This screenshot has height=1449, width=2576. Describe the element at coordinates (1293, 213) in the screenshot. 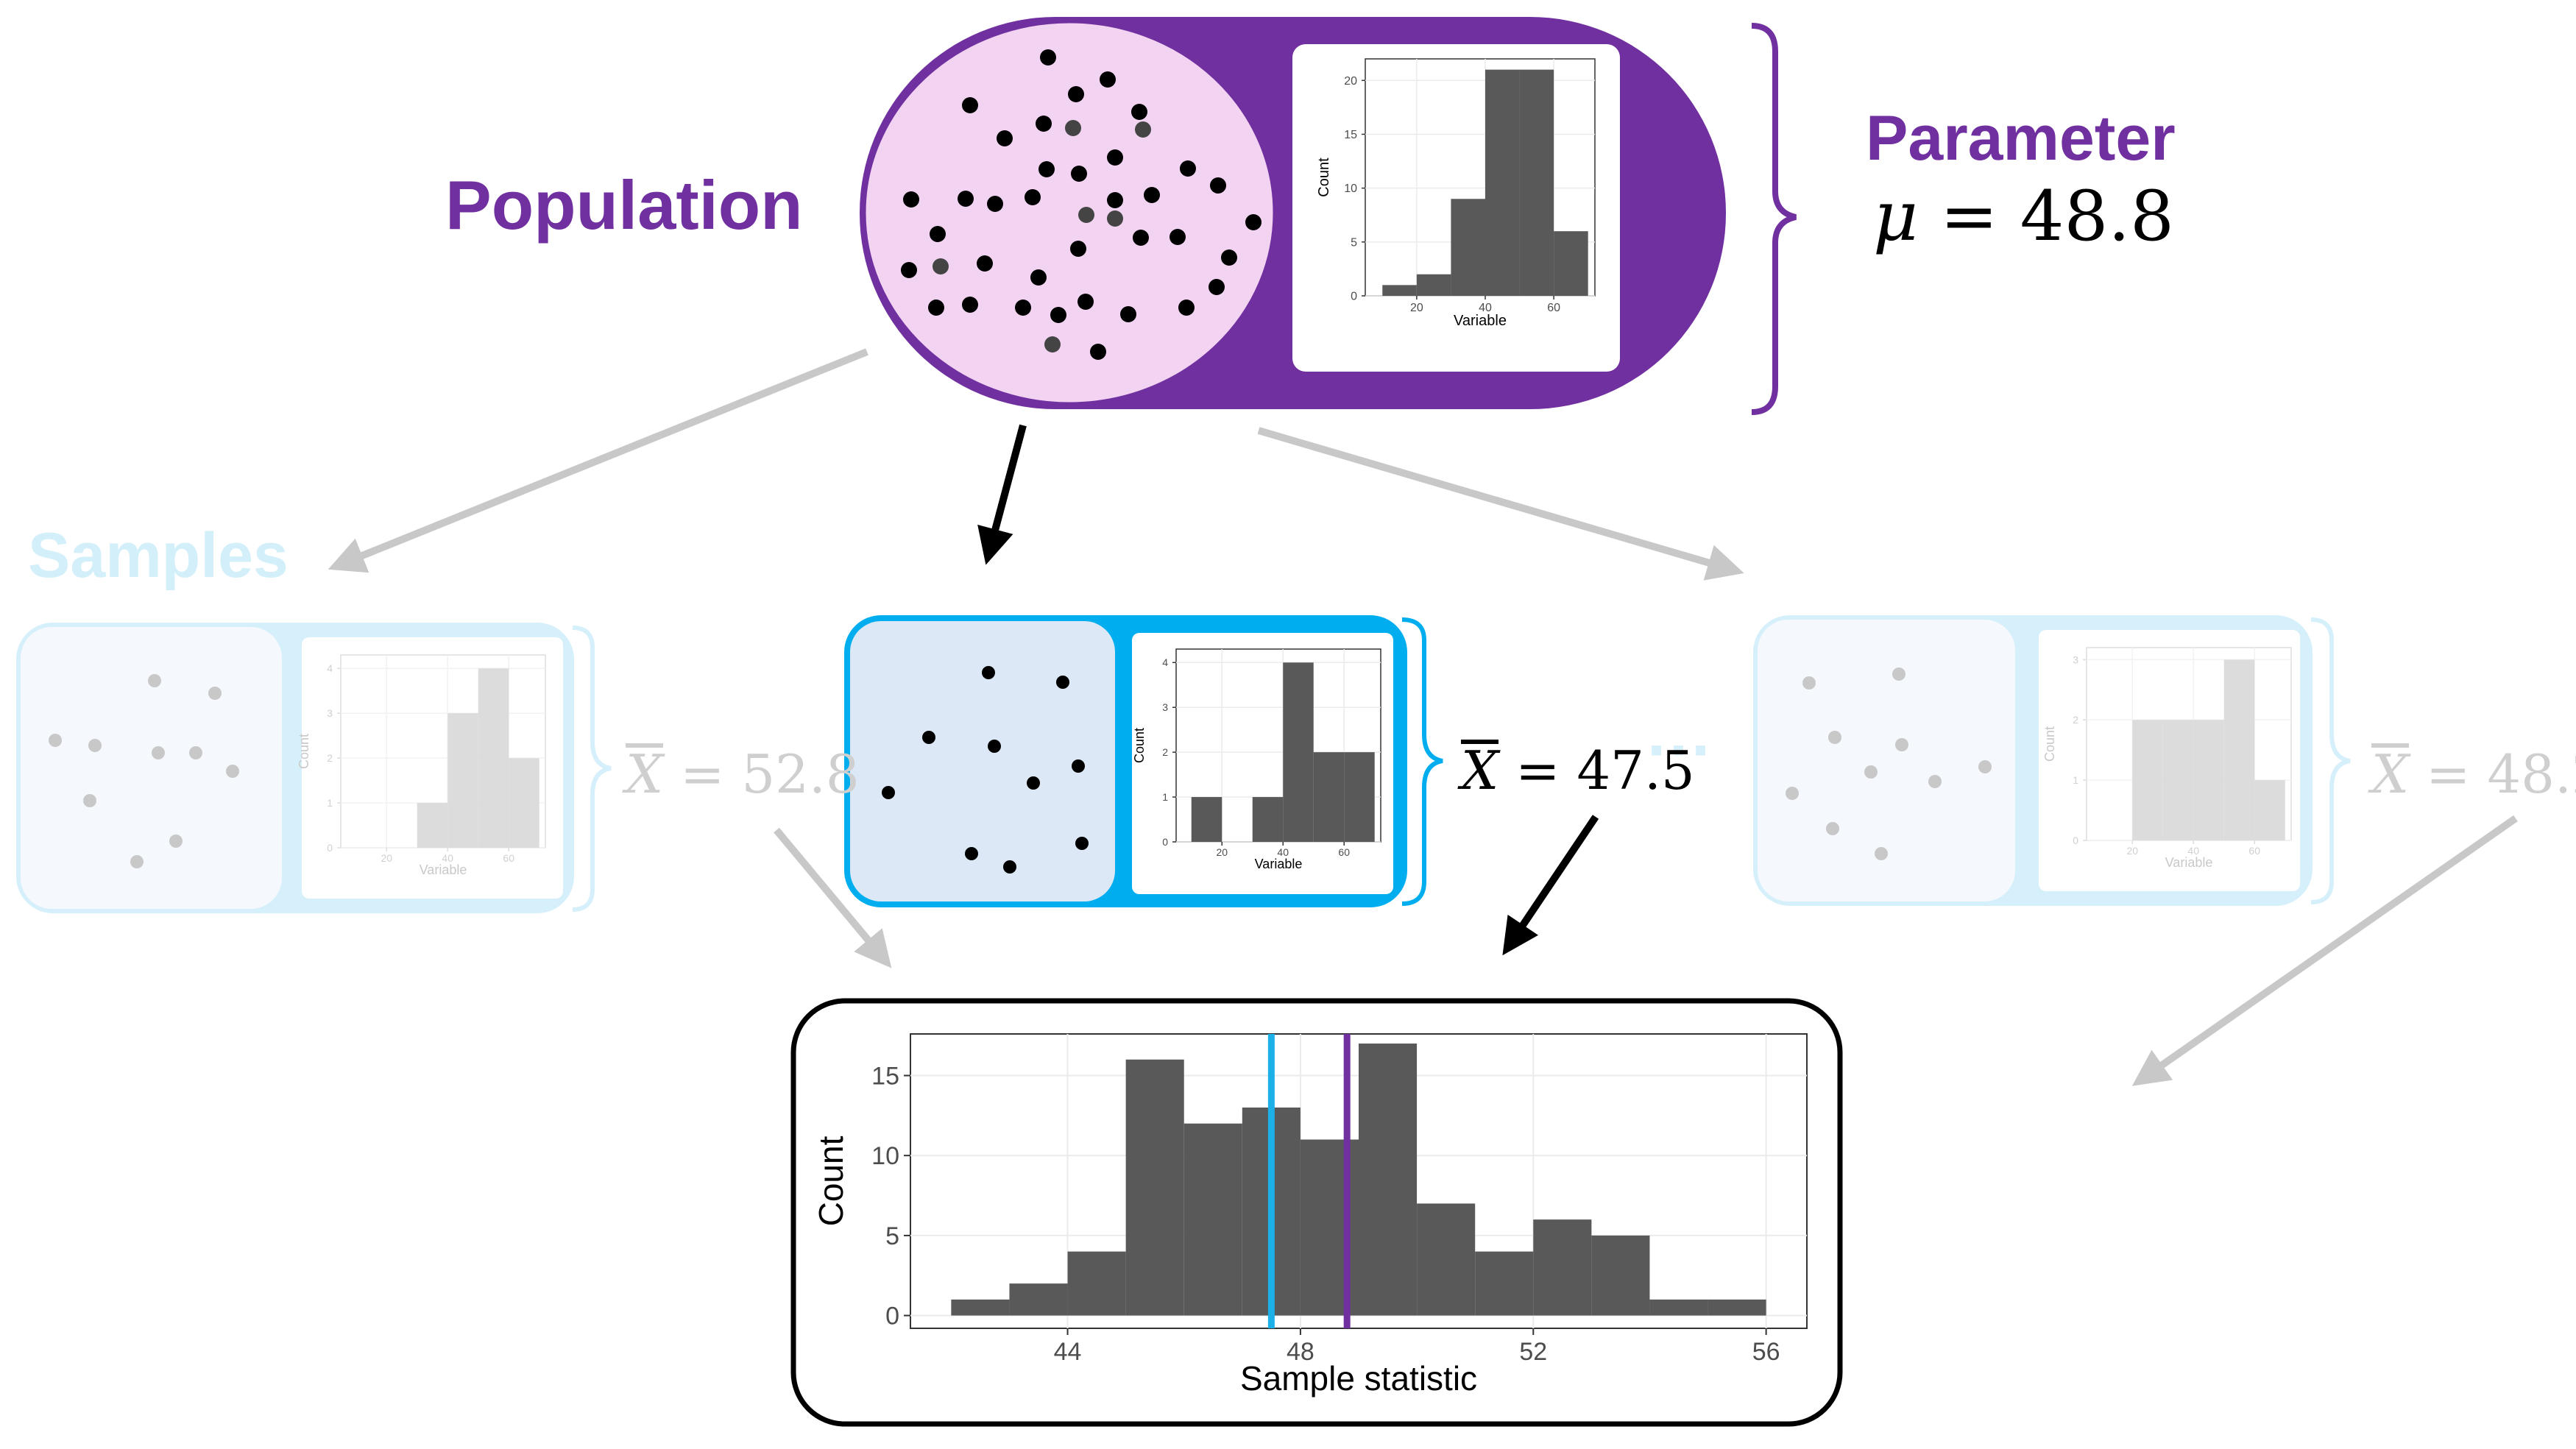

I see `population-capsule: 20 40 60 0 5 10 15 20 Variable Count` at that location.